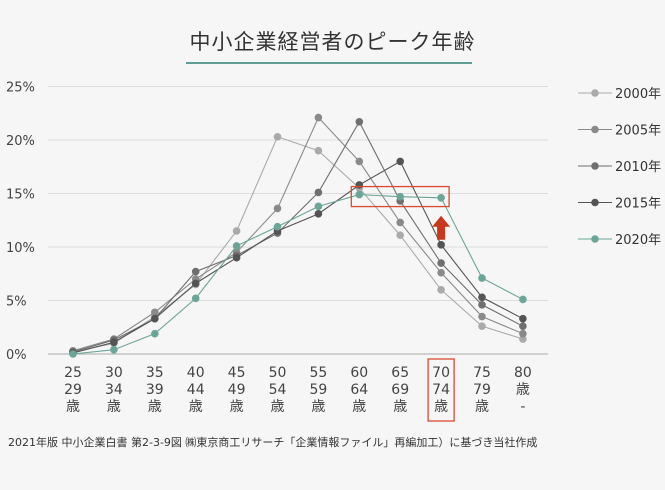 This screenshot has width=665, height=490. I want to click on x-tick-label: 75, so click(482, 373).